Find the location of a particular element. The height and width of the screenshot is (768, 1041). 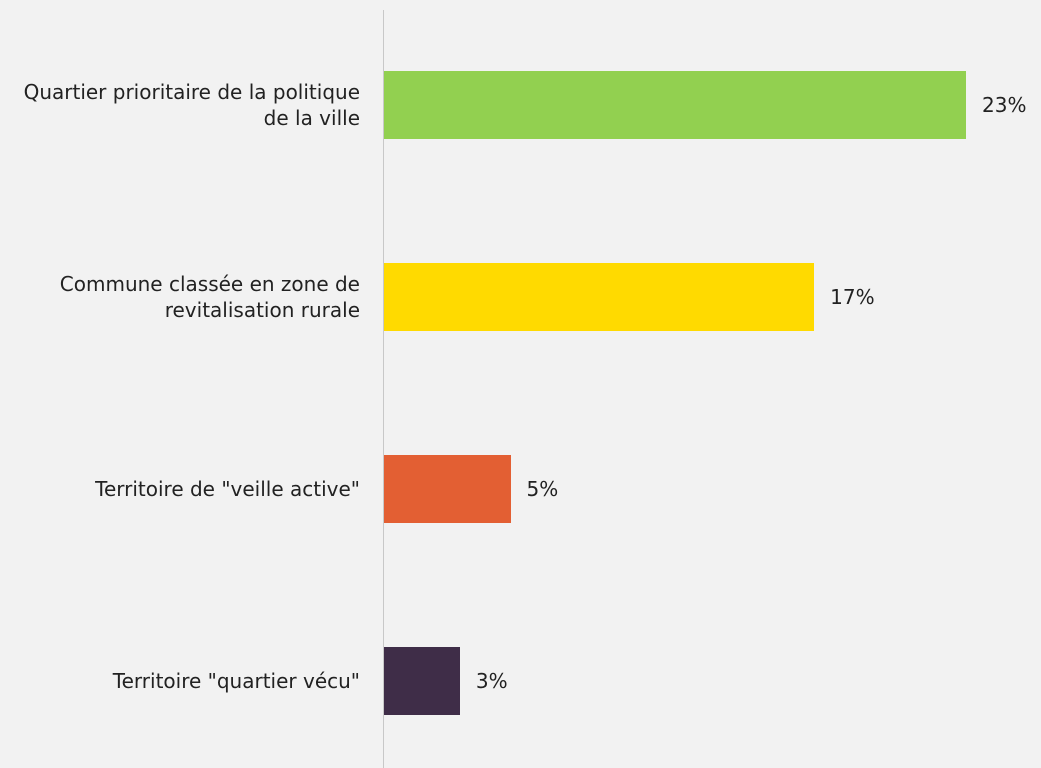

category-label: Territoire "quartier vécu" is located at coordinates (236, 681).